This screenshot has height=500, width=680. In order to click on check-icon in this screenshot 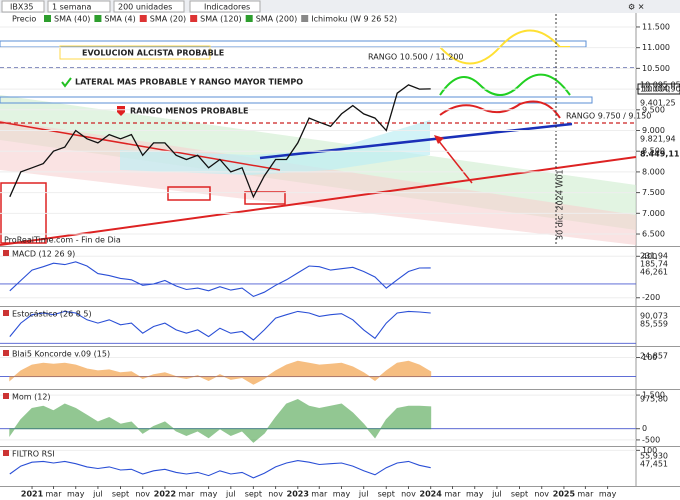, I will do `click(66, 82)`.